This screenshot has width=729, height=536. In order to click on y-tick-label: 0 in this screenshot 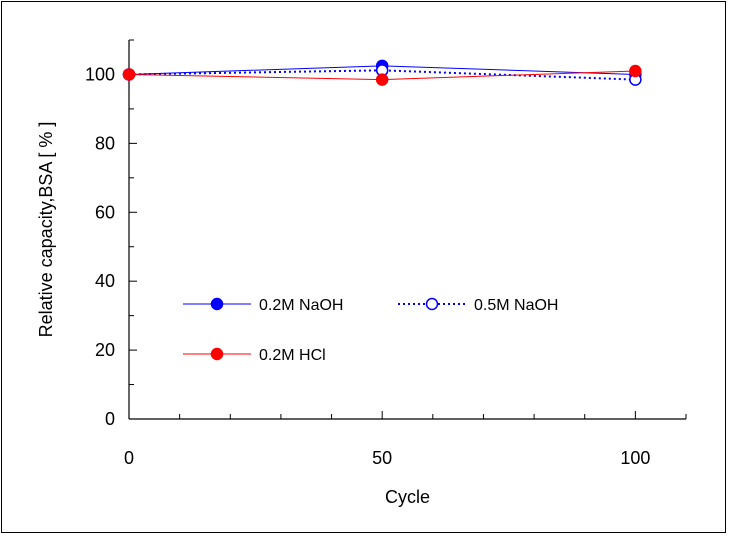, I will do `click(110, 419)`.